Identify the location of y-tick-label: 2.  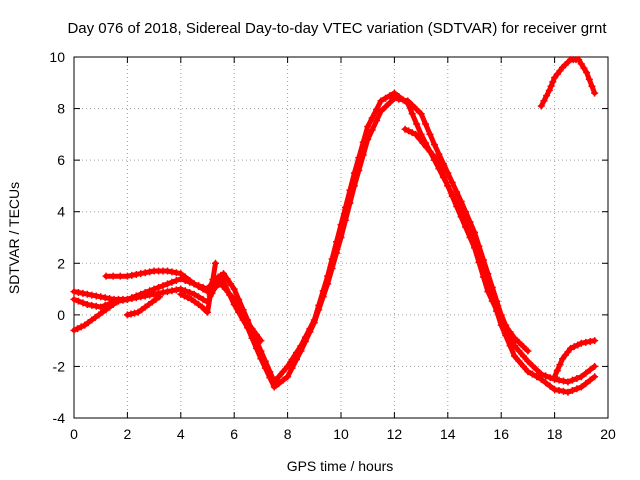
(61, 263).